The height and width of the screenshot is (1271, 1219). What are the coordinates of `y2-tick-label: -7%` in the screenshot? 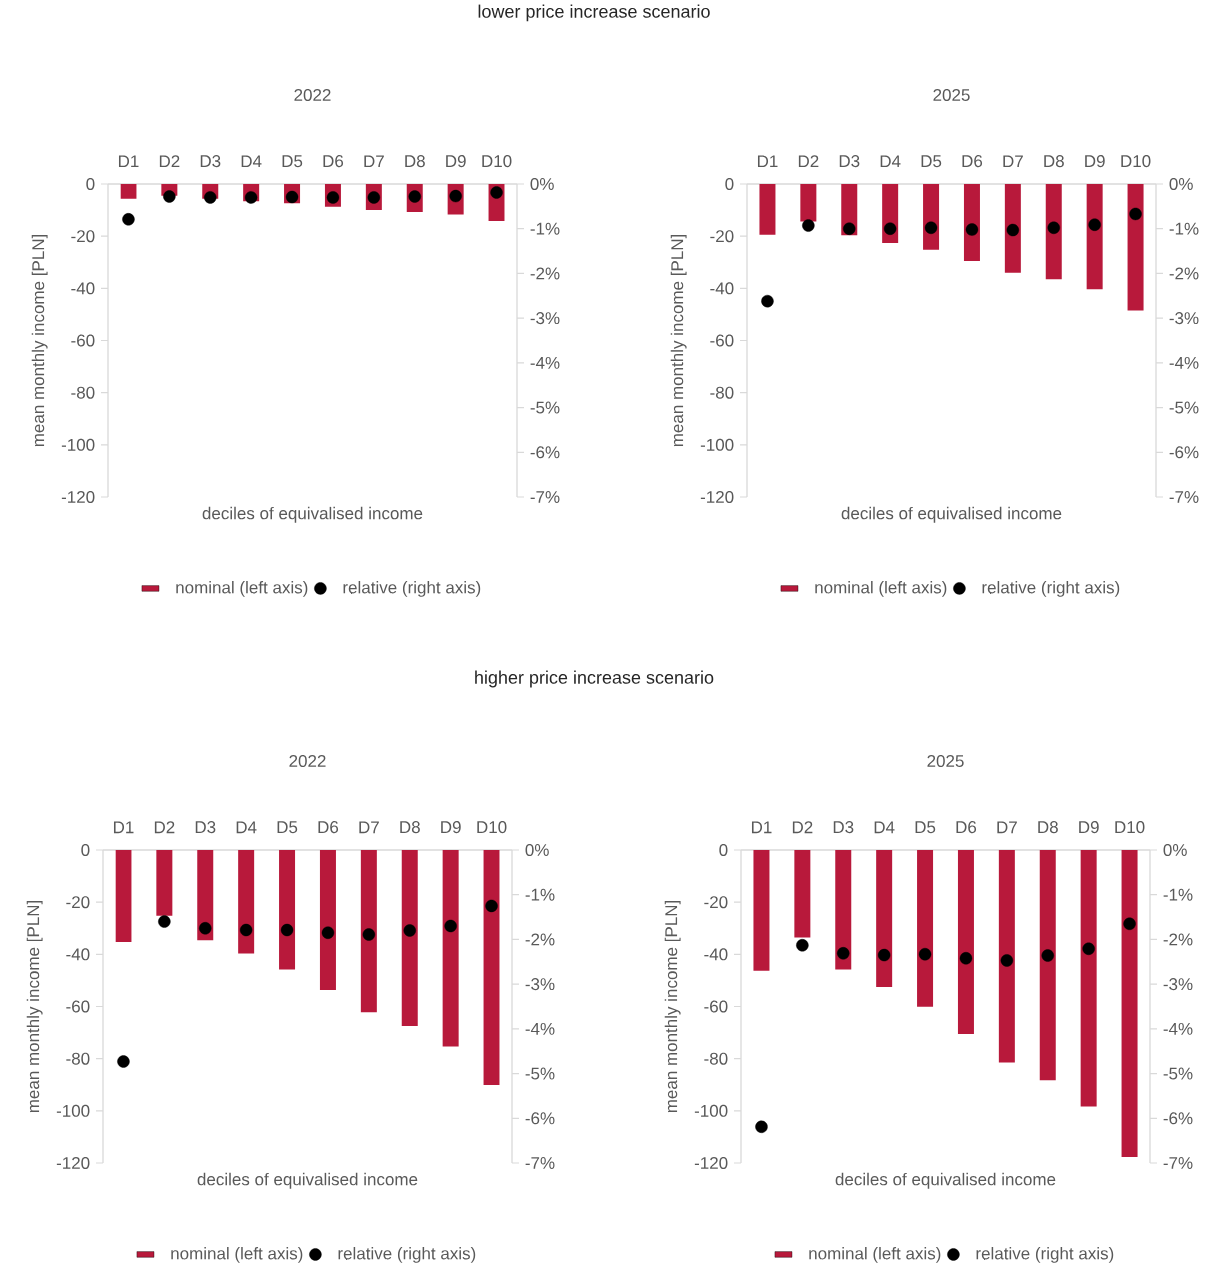 It's located at (540, 1163).